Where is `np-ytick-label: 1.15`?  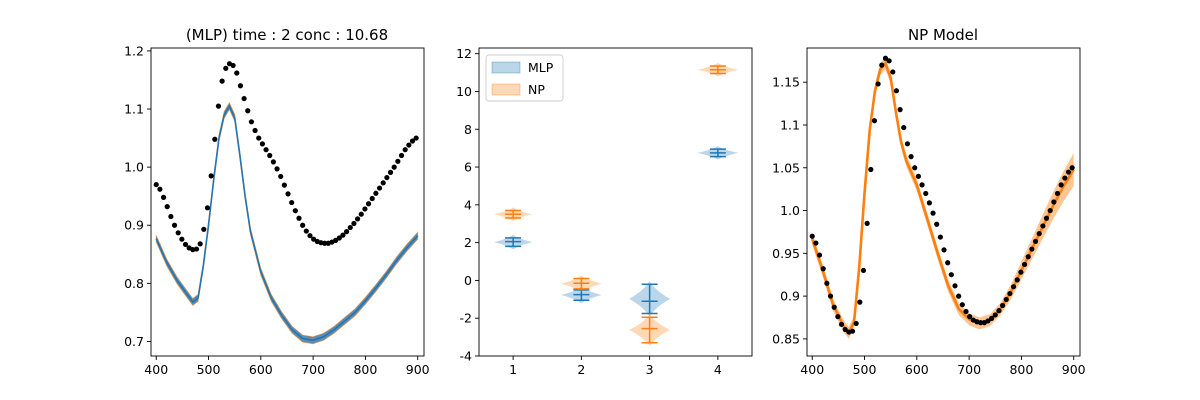
np-ytick-label: 1.15 is located at coordinates (786, 82).